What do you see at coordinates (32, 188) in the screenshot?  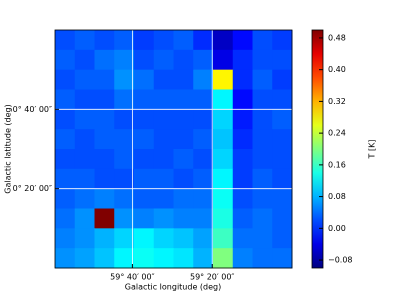 I see `y-tick-label: 0° 20′ 00″` at bounding box center [32, 188].